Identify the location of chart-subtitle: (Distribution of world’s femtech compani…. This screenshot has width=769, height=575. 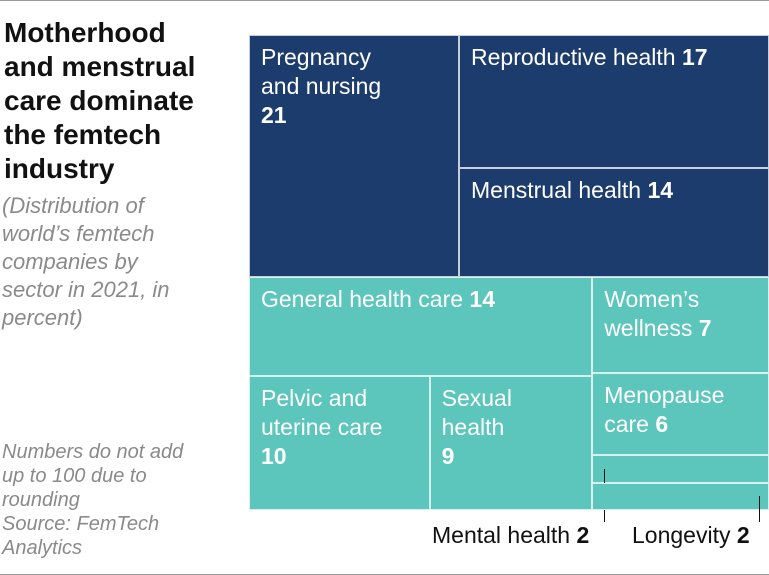
(86, 261).